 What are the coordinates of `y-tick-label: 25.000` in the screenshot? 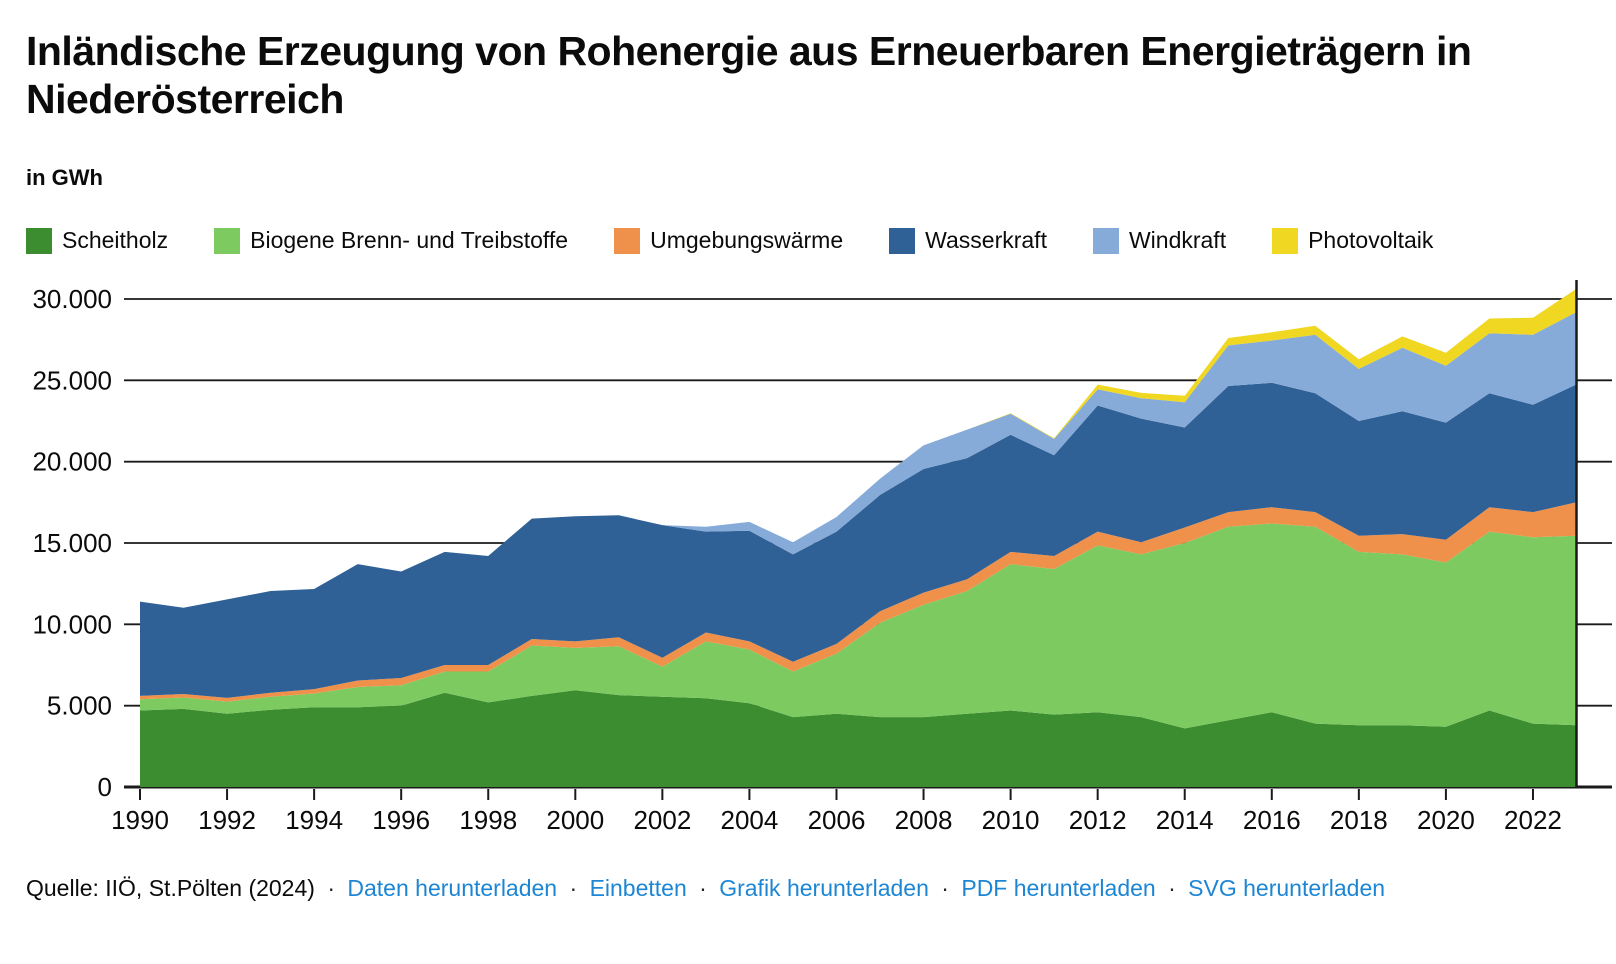 It's located at (72, 380).